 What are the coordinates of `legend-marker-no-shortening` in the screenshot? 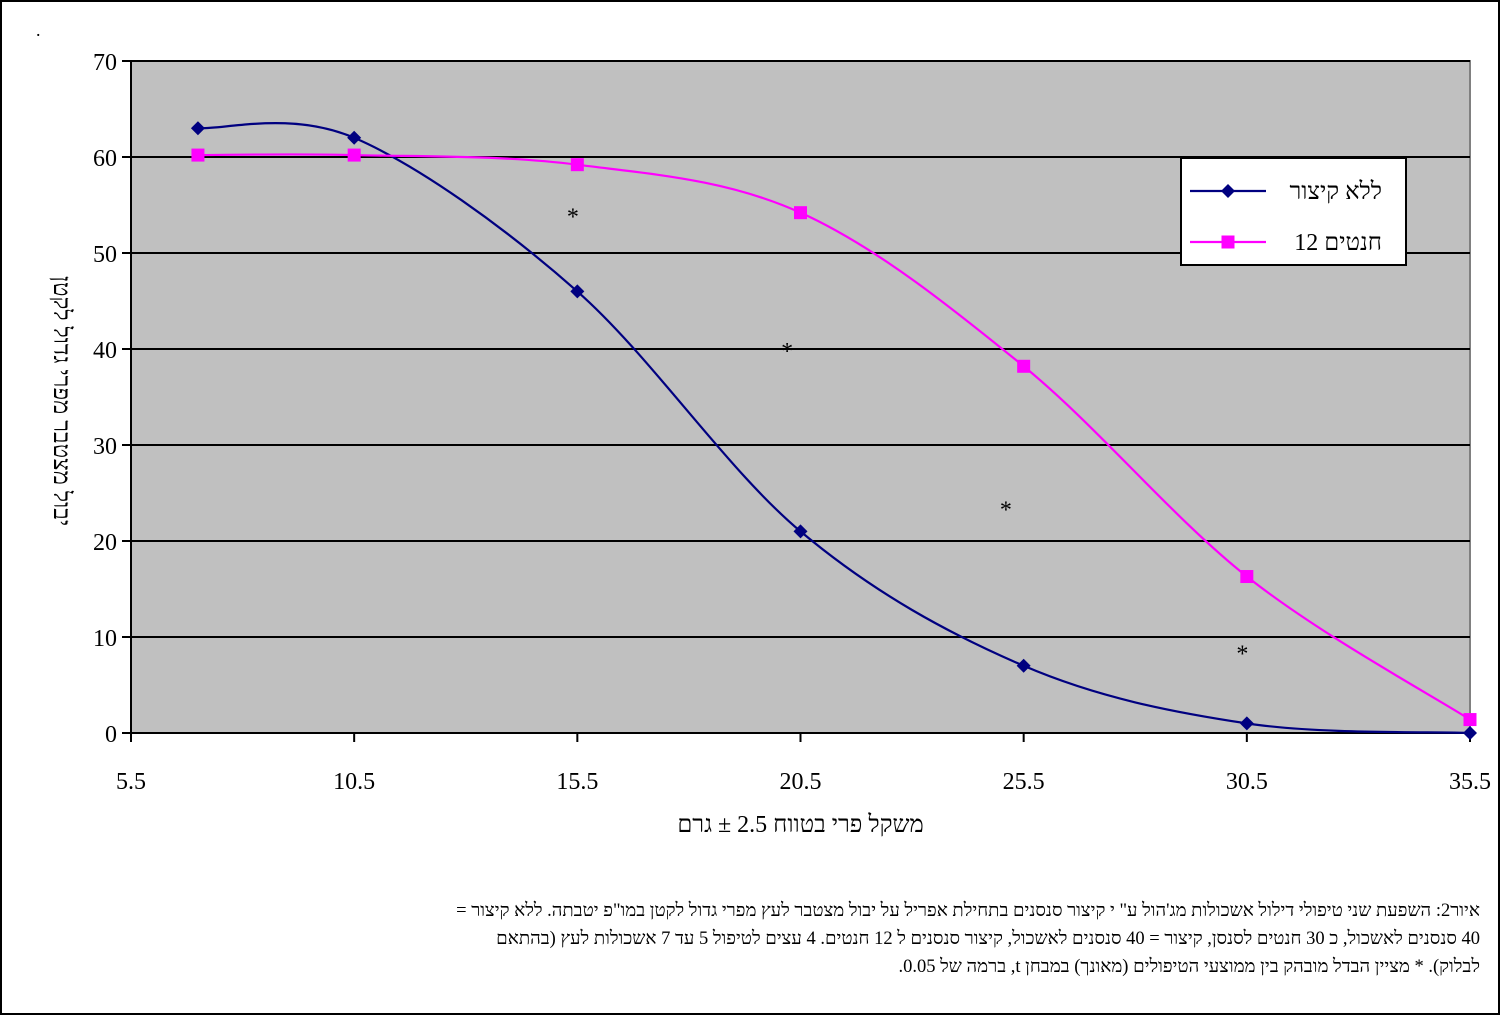 It's located at (1228, 191).